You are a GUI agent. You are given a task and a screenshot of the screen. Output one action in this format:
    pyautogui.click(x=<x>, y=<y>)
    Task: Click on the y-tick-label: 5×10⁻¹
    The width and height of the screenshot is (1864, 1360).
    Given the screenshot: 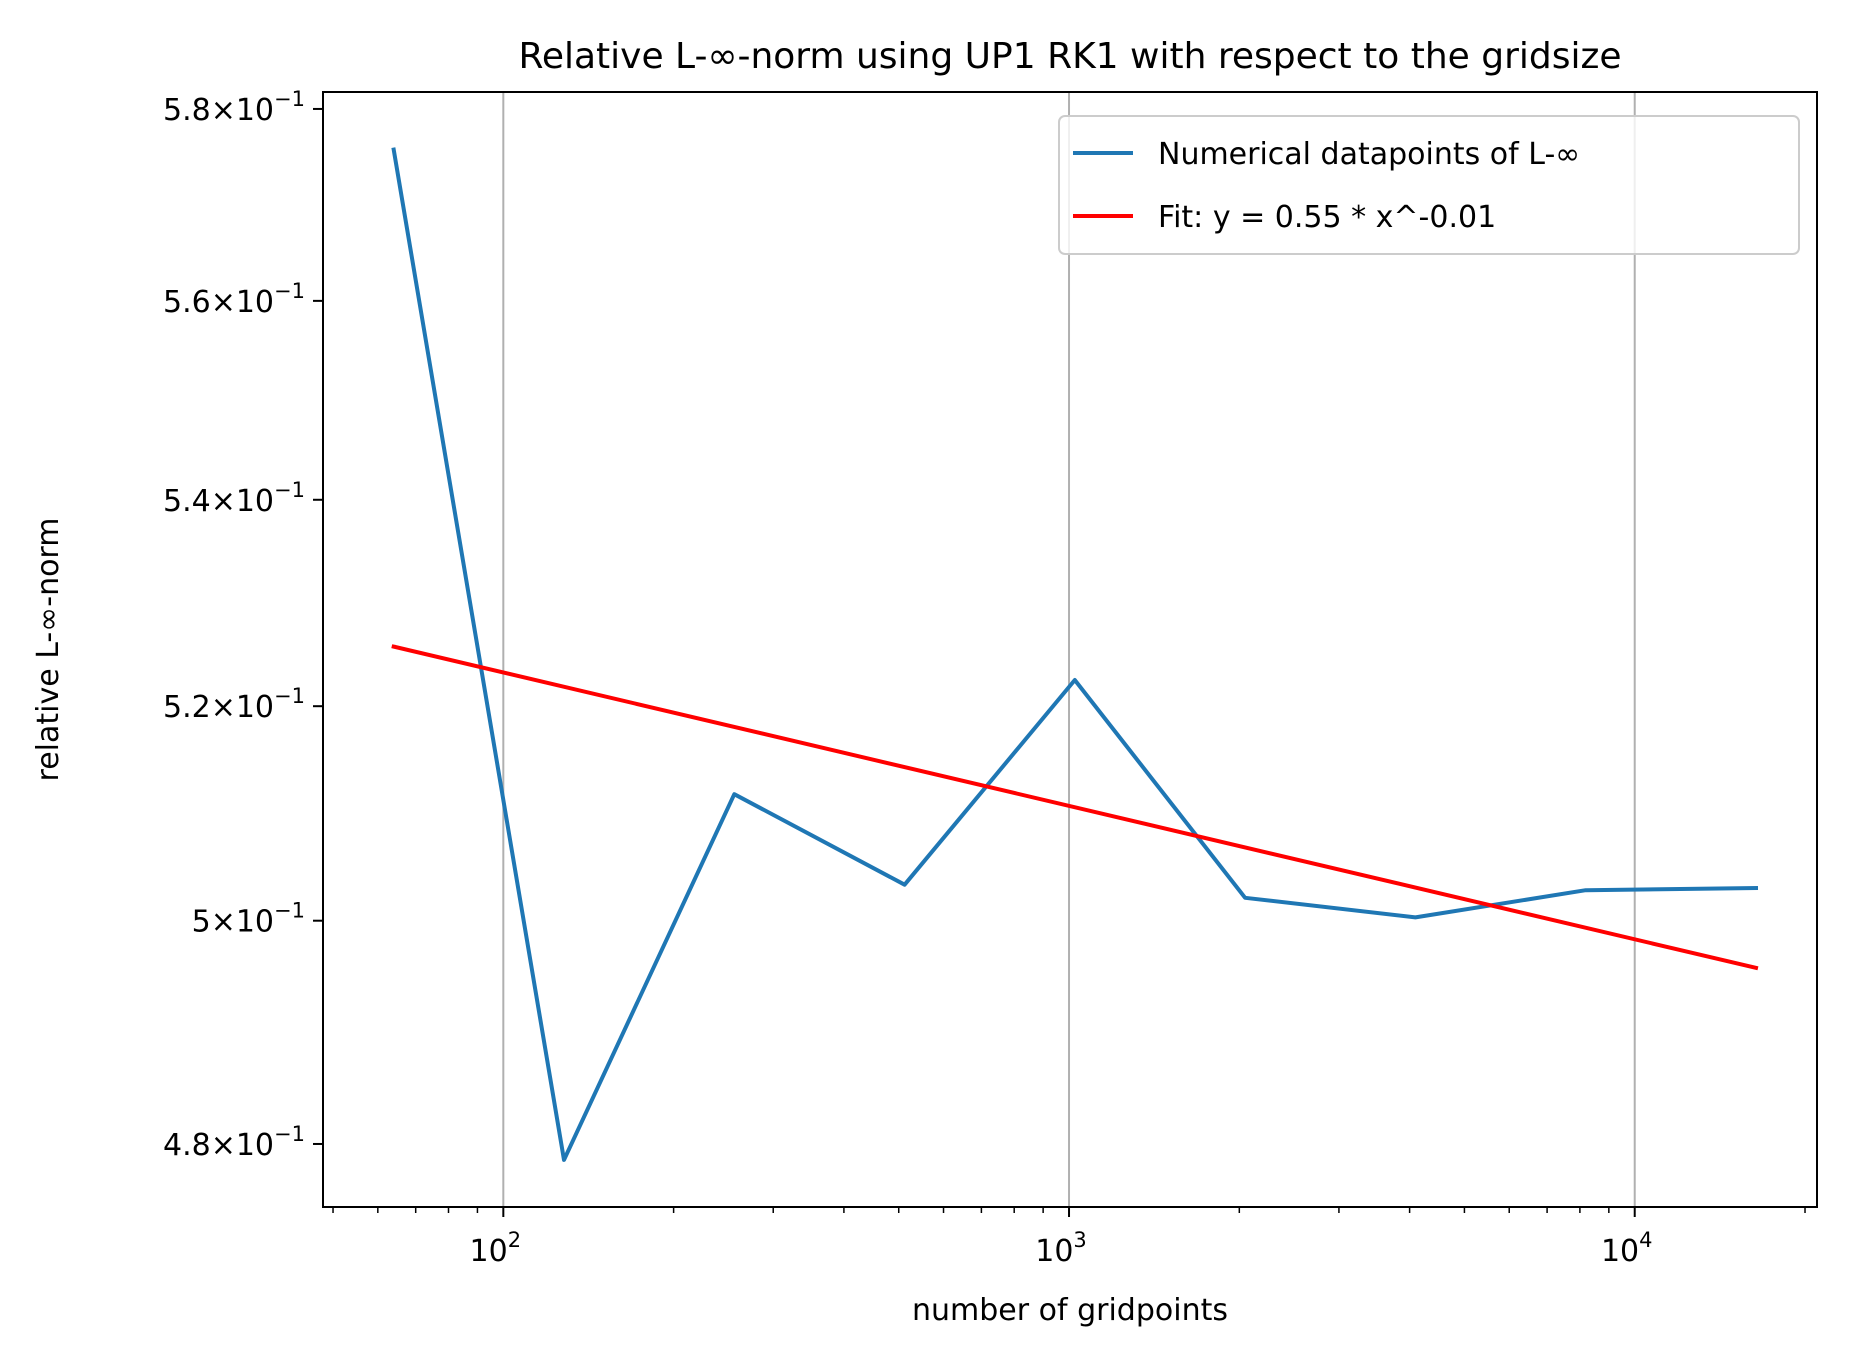 What is the action you would take?
    pyautogui.click(x=248, y=919)
    